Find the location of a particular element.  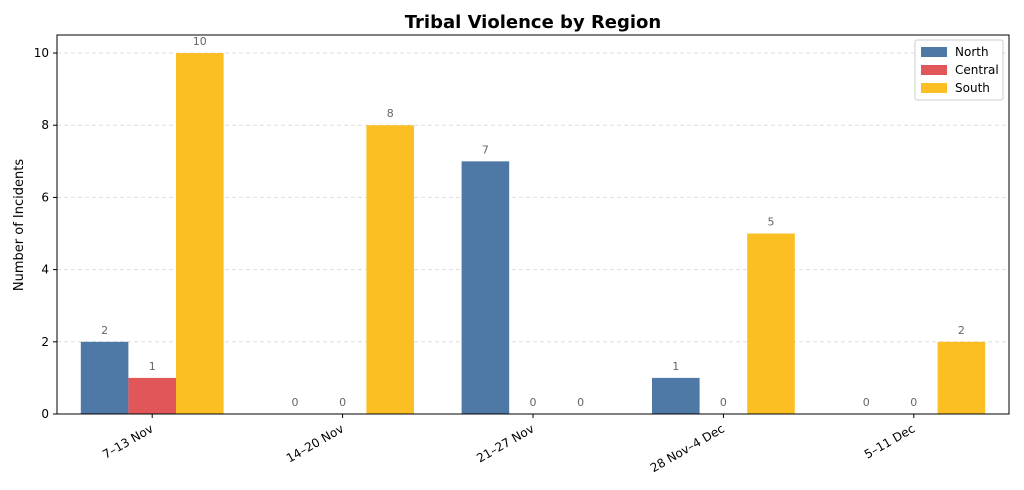

x-tick-label-4: 5–11 Dec is located at coordinates (889, 441).